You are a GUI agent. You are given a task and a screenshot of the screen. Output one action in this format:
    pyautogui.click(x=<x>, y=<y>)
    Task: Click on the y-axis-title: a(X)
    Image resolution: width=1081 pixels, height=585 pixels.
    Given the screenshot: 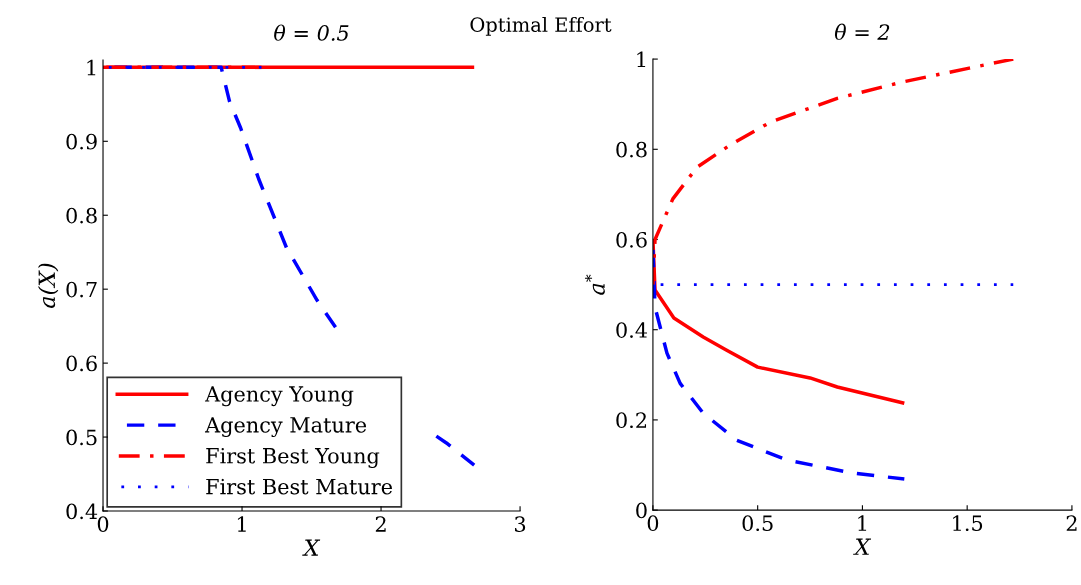 What is the action you would take?
    pyautogui.click(x=48, y=285)
    